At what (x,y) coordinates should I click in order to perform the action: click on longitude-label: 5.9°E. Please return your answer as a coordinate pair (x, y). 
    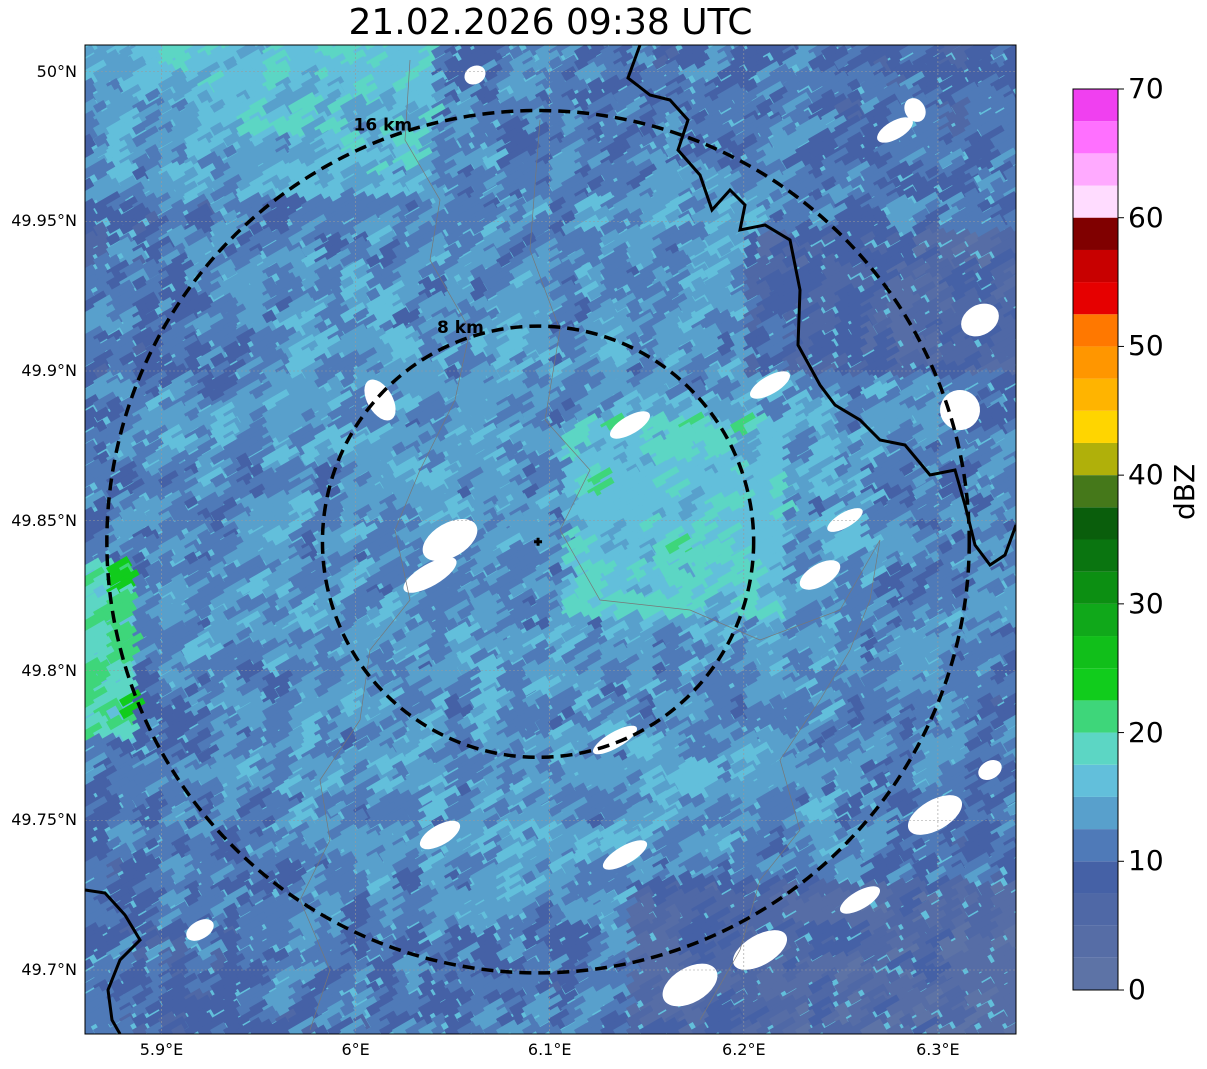
    Looking at the image, I should click on (161, 1049).